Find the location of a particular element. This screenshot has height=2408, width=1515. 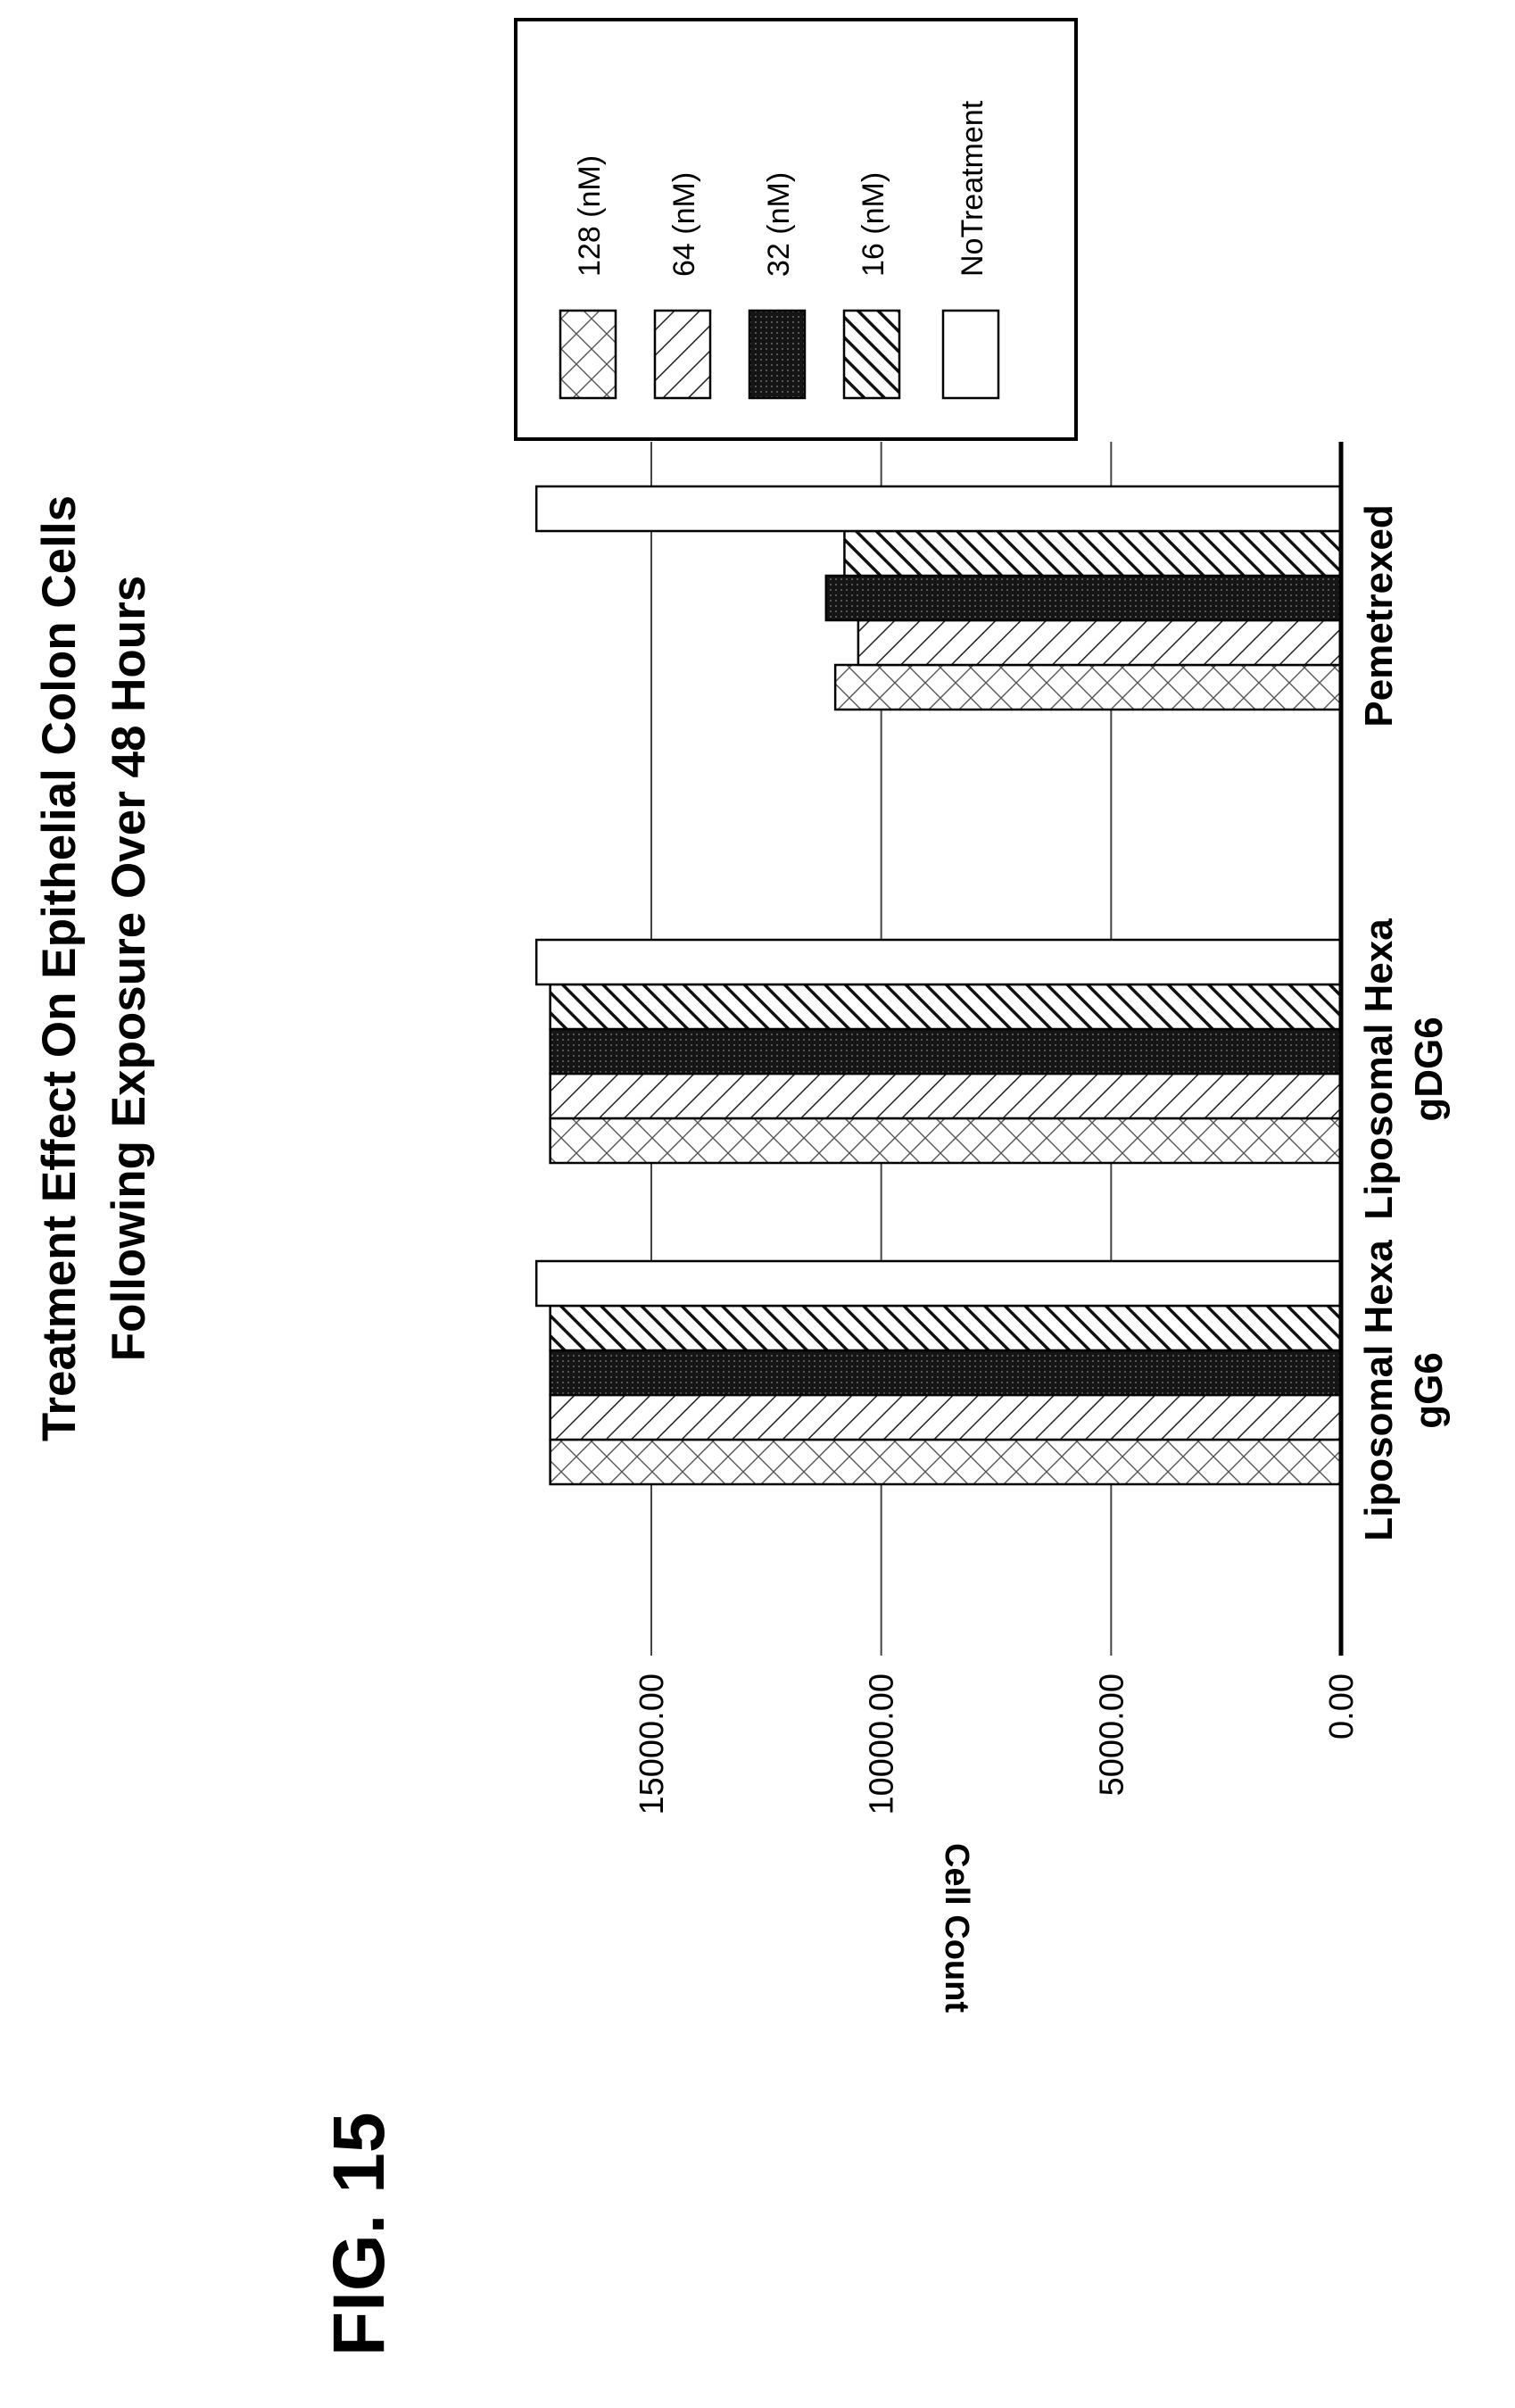

legend-label: NoTreatment is located at coordinates (973, 188).